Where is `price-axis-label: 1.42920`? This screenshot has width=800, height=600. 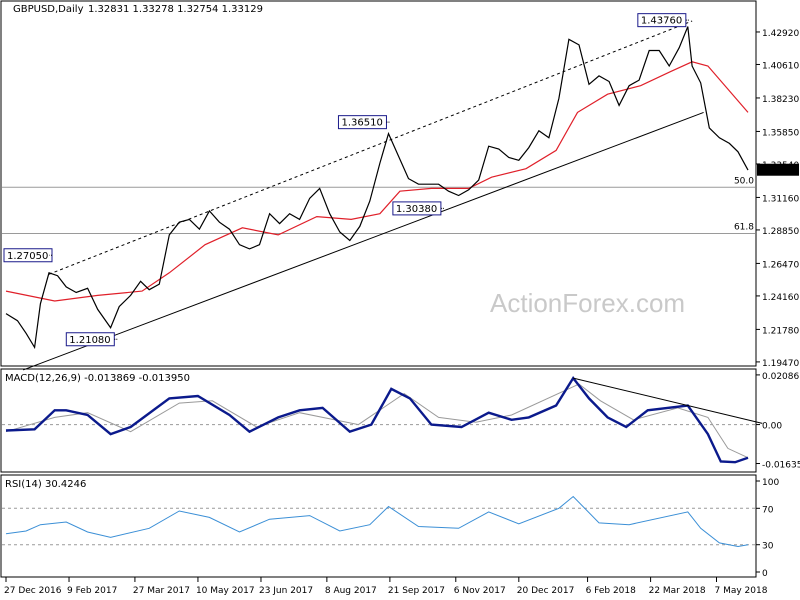
price-axis-label: 1.42920 is located at coordinates (780, 34).